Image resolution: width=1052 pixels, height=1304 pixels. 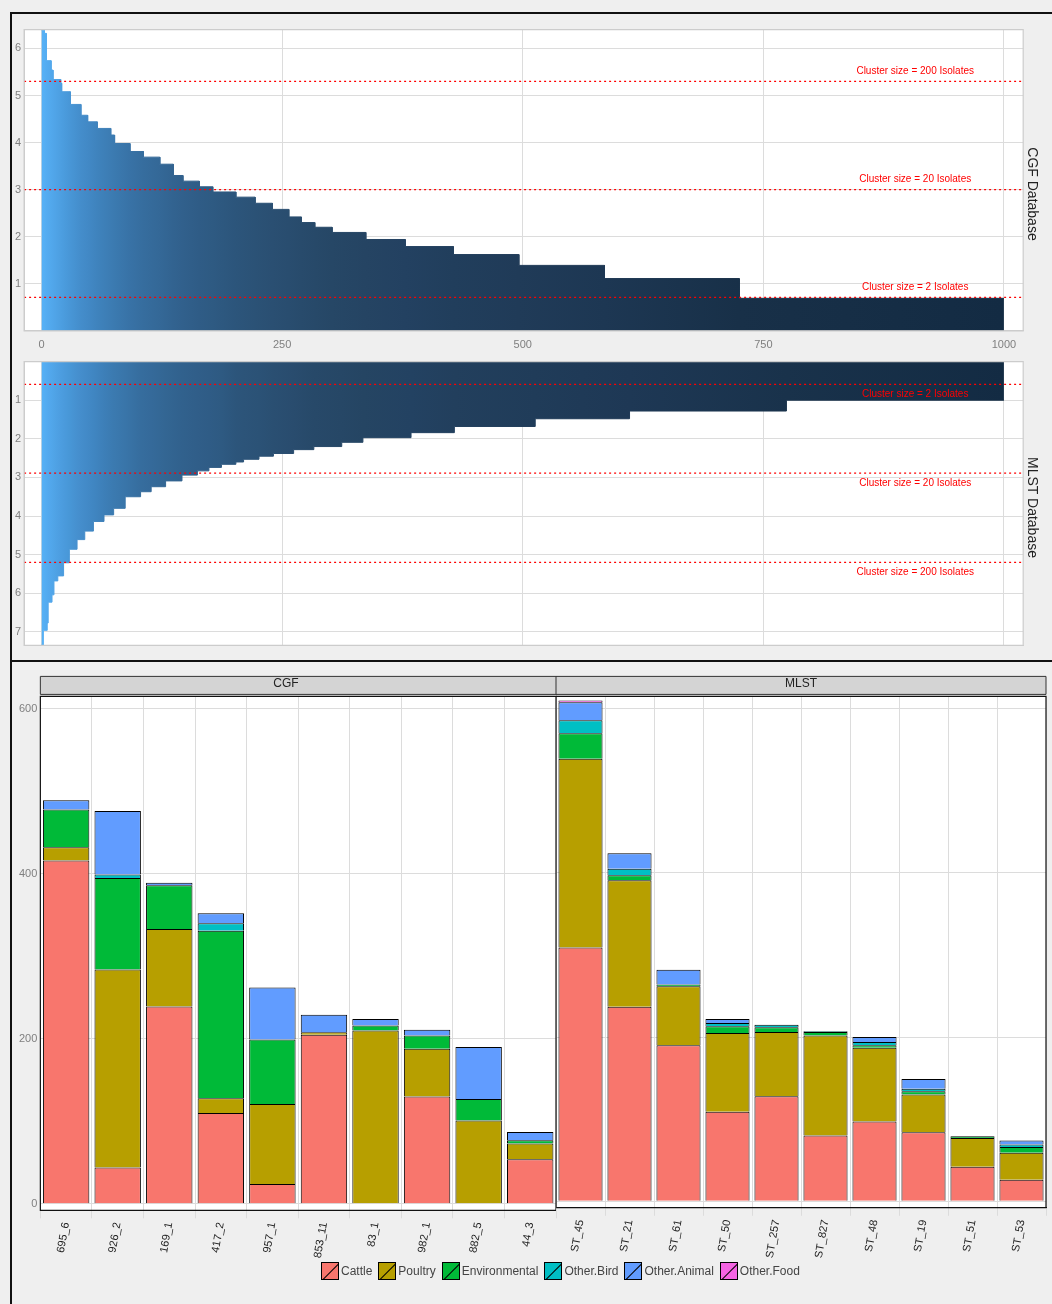 What do you see at coordinates (920, 1235) in the screenshot?
I see `x-tick-label: ST_19` at bounding box center [920, 1235].